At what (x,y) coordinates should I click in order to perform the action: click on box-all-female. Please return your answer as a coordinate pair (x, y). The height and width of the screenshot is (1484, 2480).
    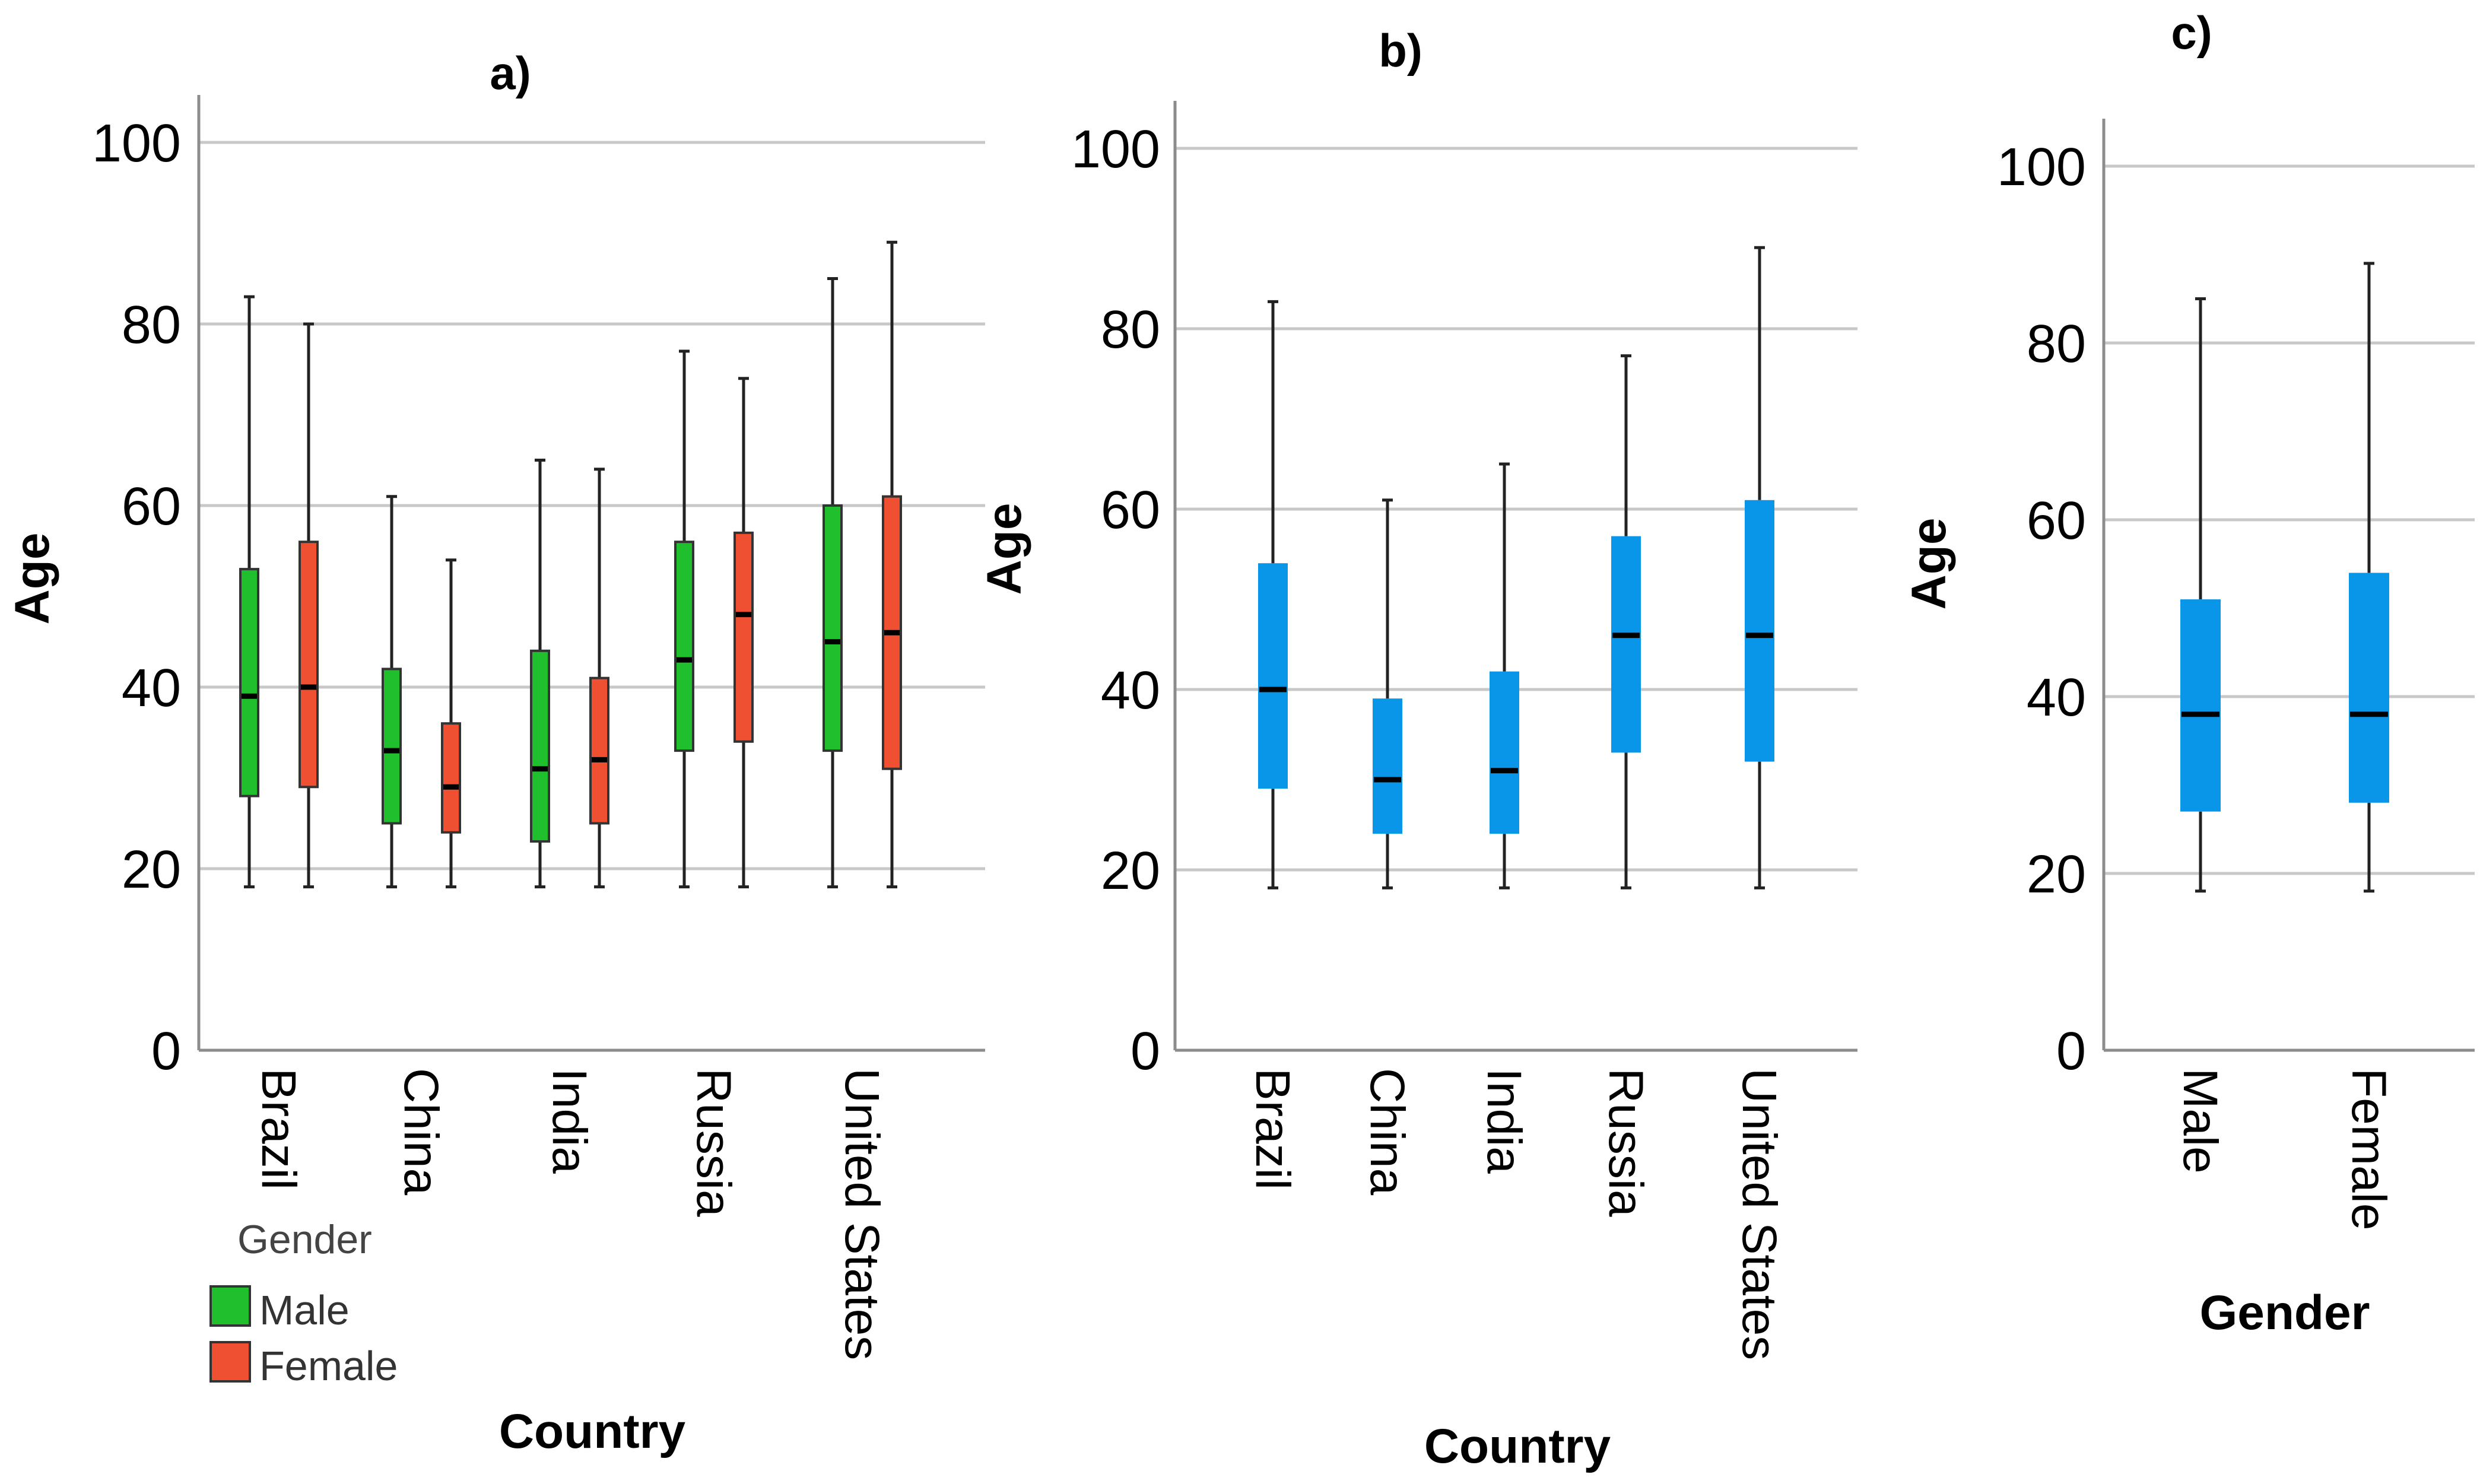
    Looking at the image, I should click on (2369, 688).